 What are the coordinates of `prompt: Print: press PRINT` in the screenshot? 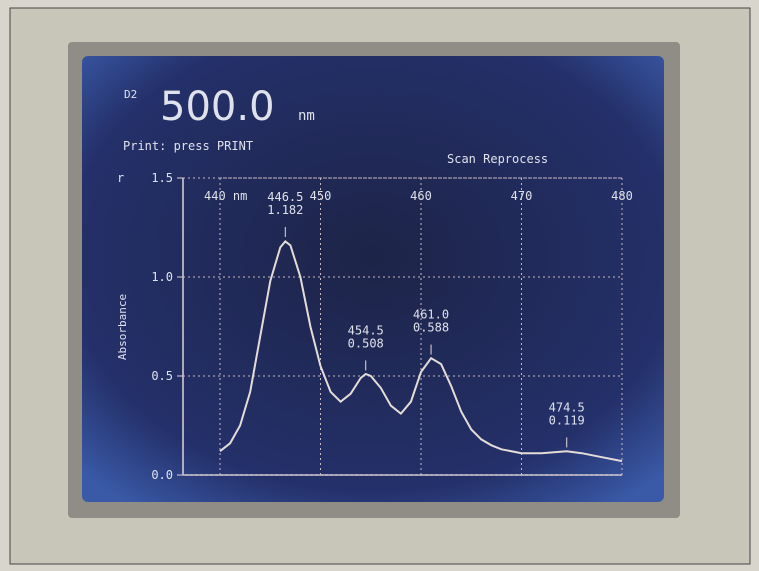 It's located at (188, 146).